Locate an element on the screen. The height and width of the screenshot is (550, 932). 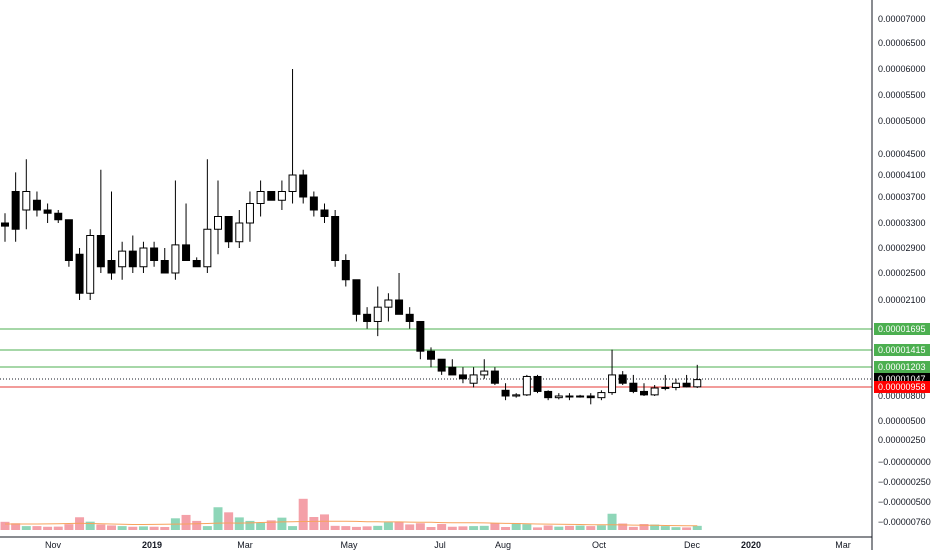
price-tick-label: 0.00005500 is located at coordinates (902, 95).